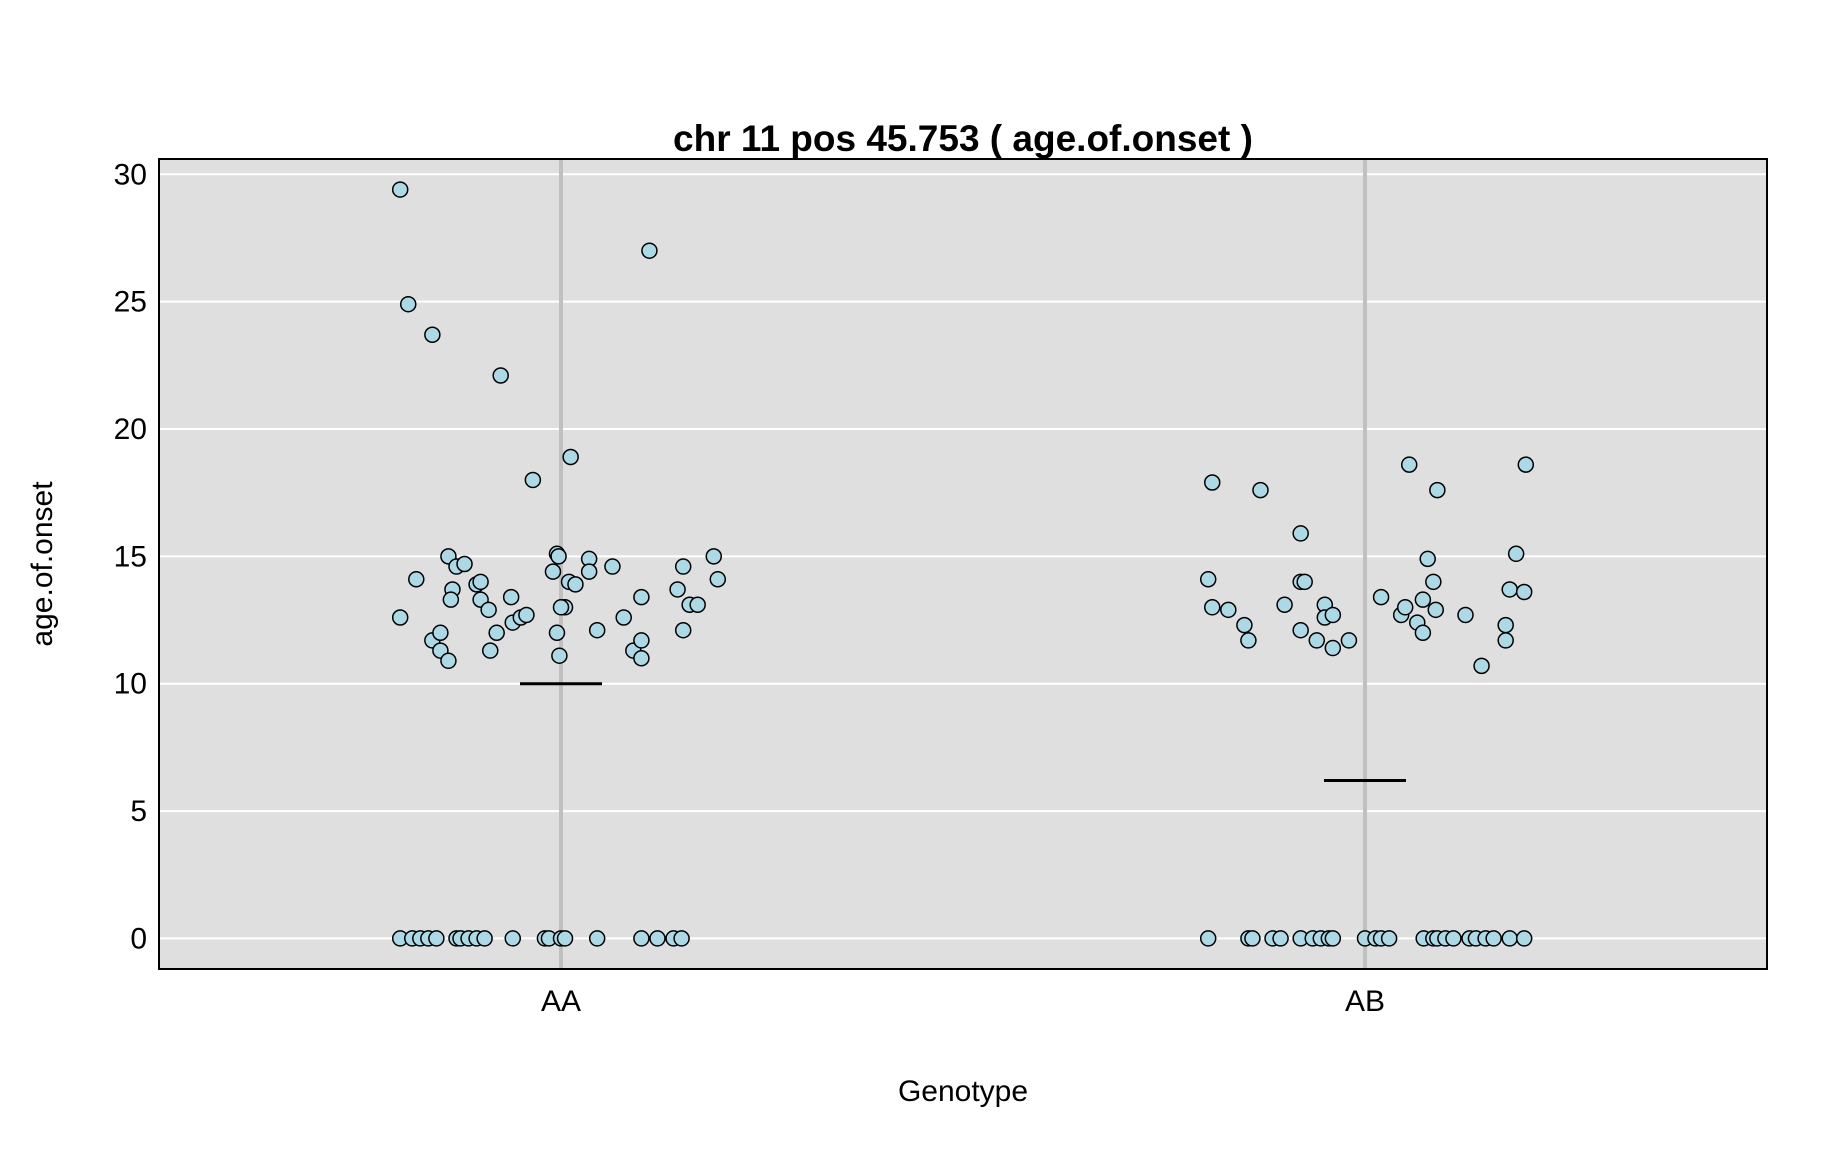 The height and width of the screenshot is (1157, 1824). What do you see at coordinates (963, 138) in the screenshot?
I see `chart-title: chr 11 pos 45.753 ( age.of.onset )` at bounding box center [963, 138].